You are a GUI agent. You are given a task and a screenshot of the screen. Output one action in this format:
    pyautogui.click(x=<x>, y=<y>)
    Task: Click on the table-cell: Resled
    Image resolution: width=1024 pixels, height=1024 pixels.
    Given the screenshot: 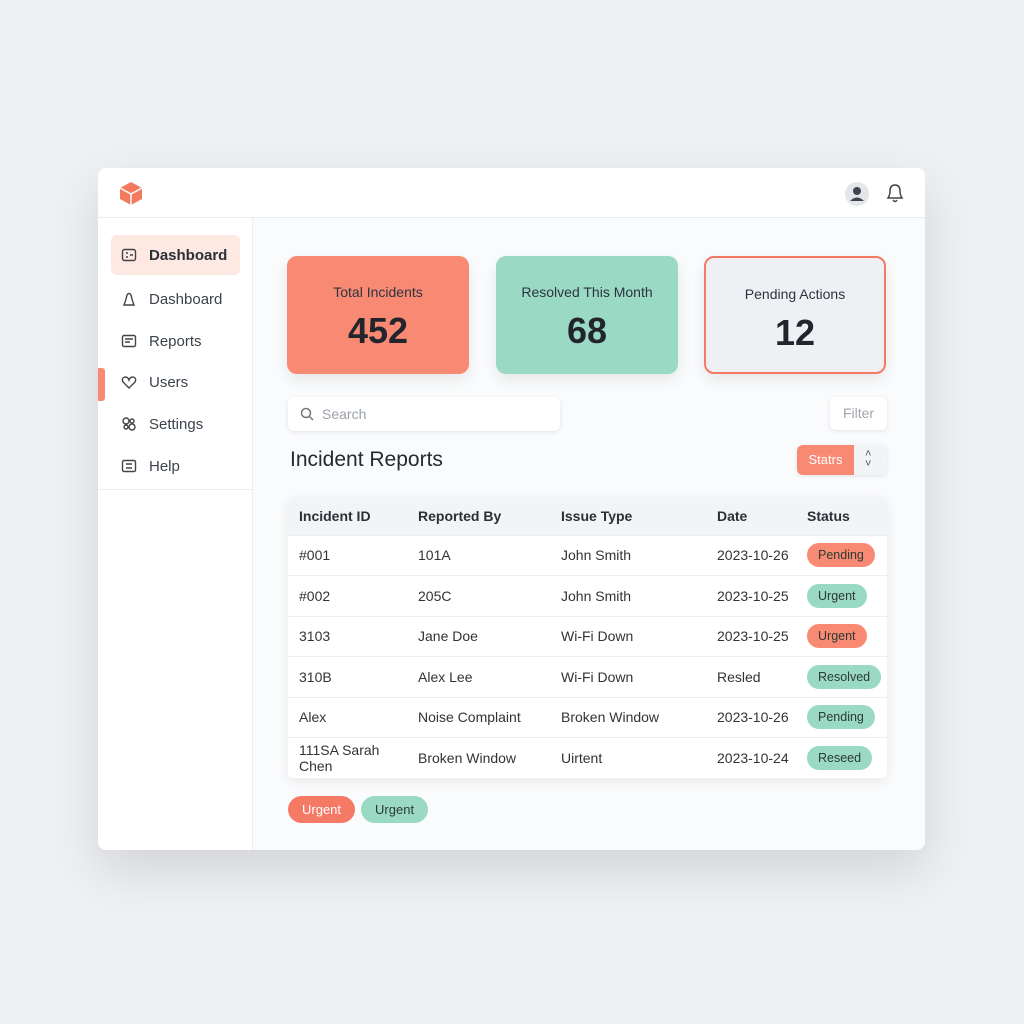 What is the action you would take?
    pyautogui.click(x=751, y=676)
    